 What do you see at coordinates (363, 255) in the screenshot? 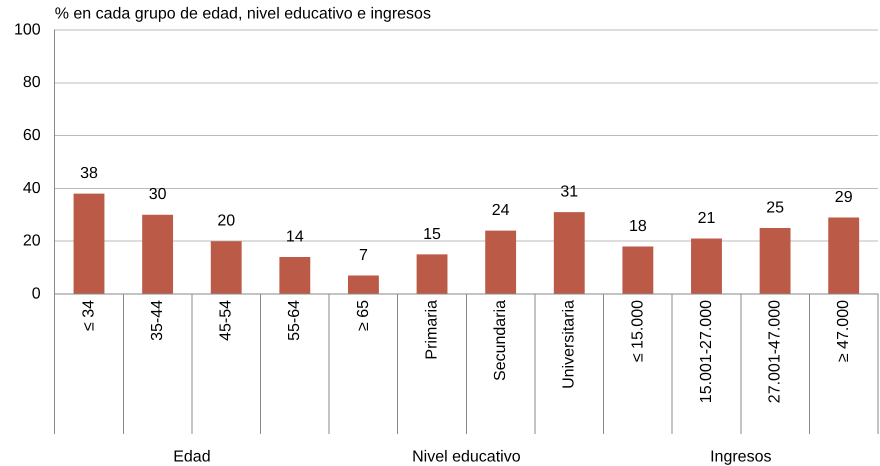
I see `data-label: 7` at bounding box center [363, 255].